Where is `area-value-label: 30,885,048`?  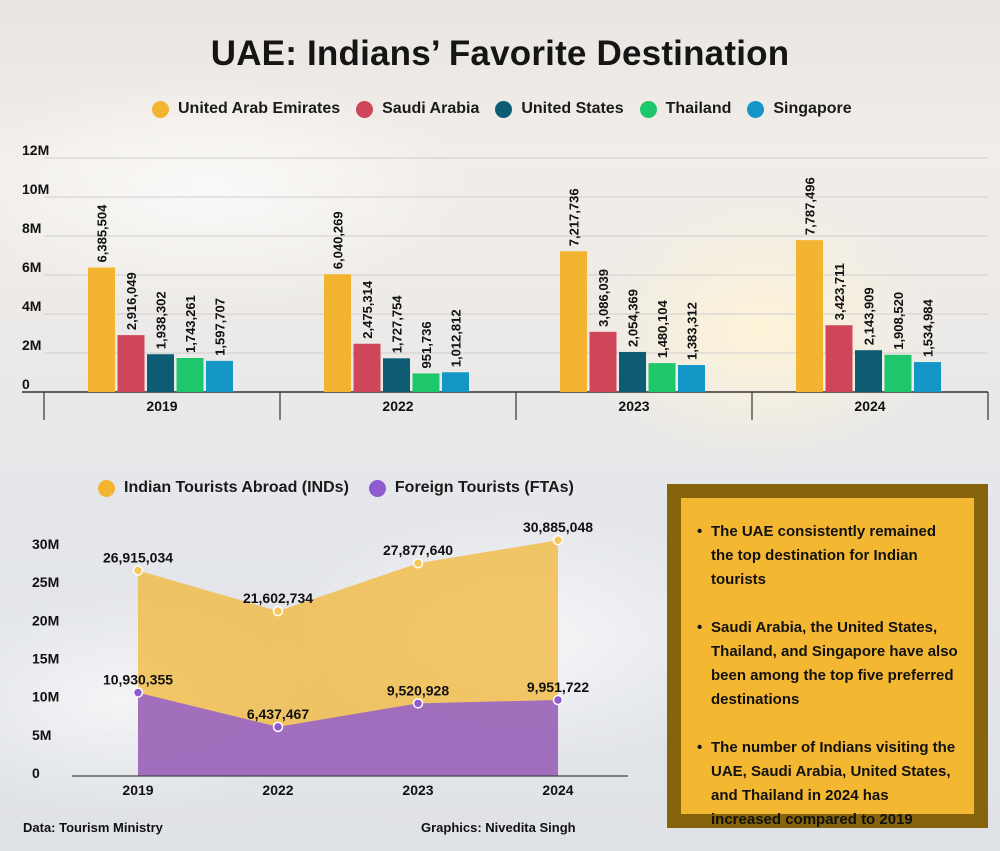 area-value-label: 30,885,048 is located at coordinates (558, 527).